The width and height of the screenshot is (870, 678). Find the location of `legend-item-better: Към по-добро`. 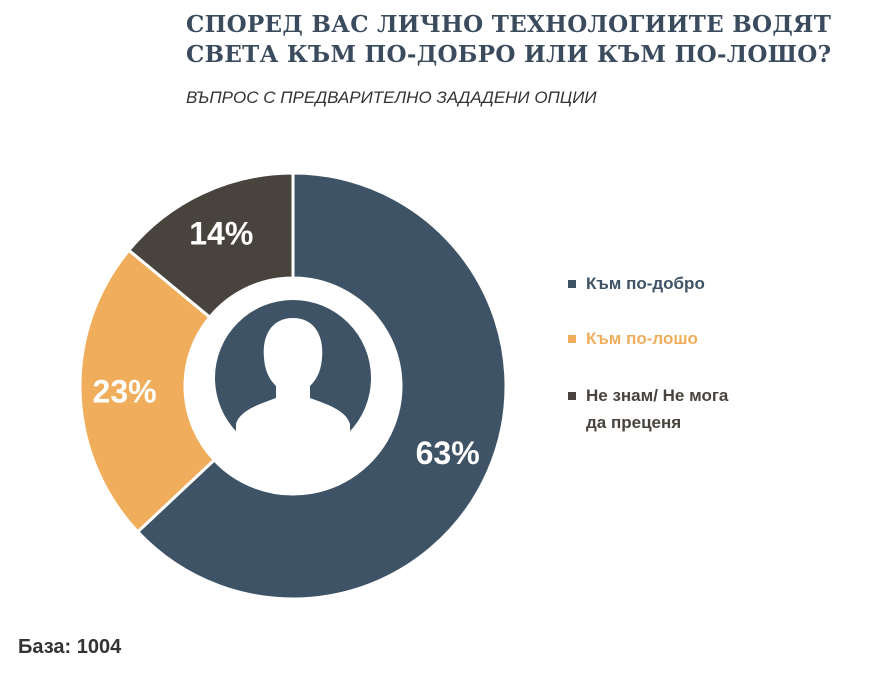

legend-item-better: Към по-добро is located at coordinates (636, 283).